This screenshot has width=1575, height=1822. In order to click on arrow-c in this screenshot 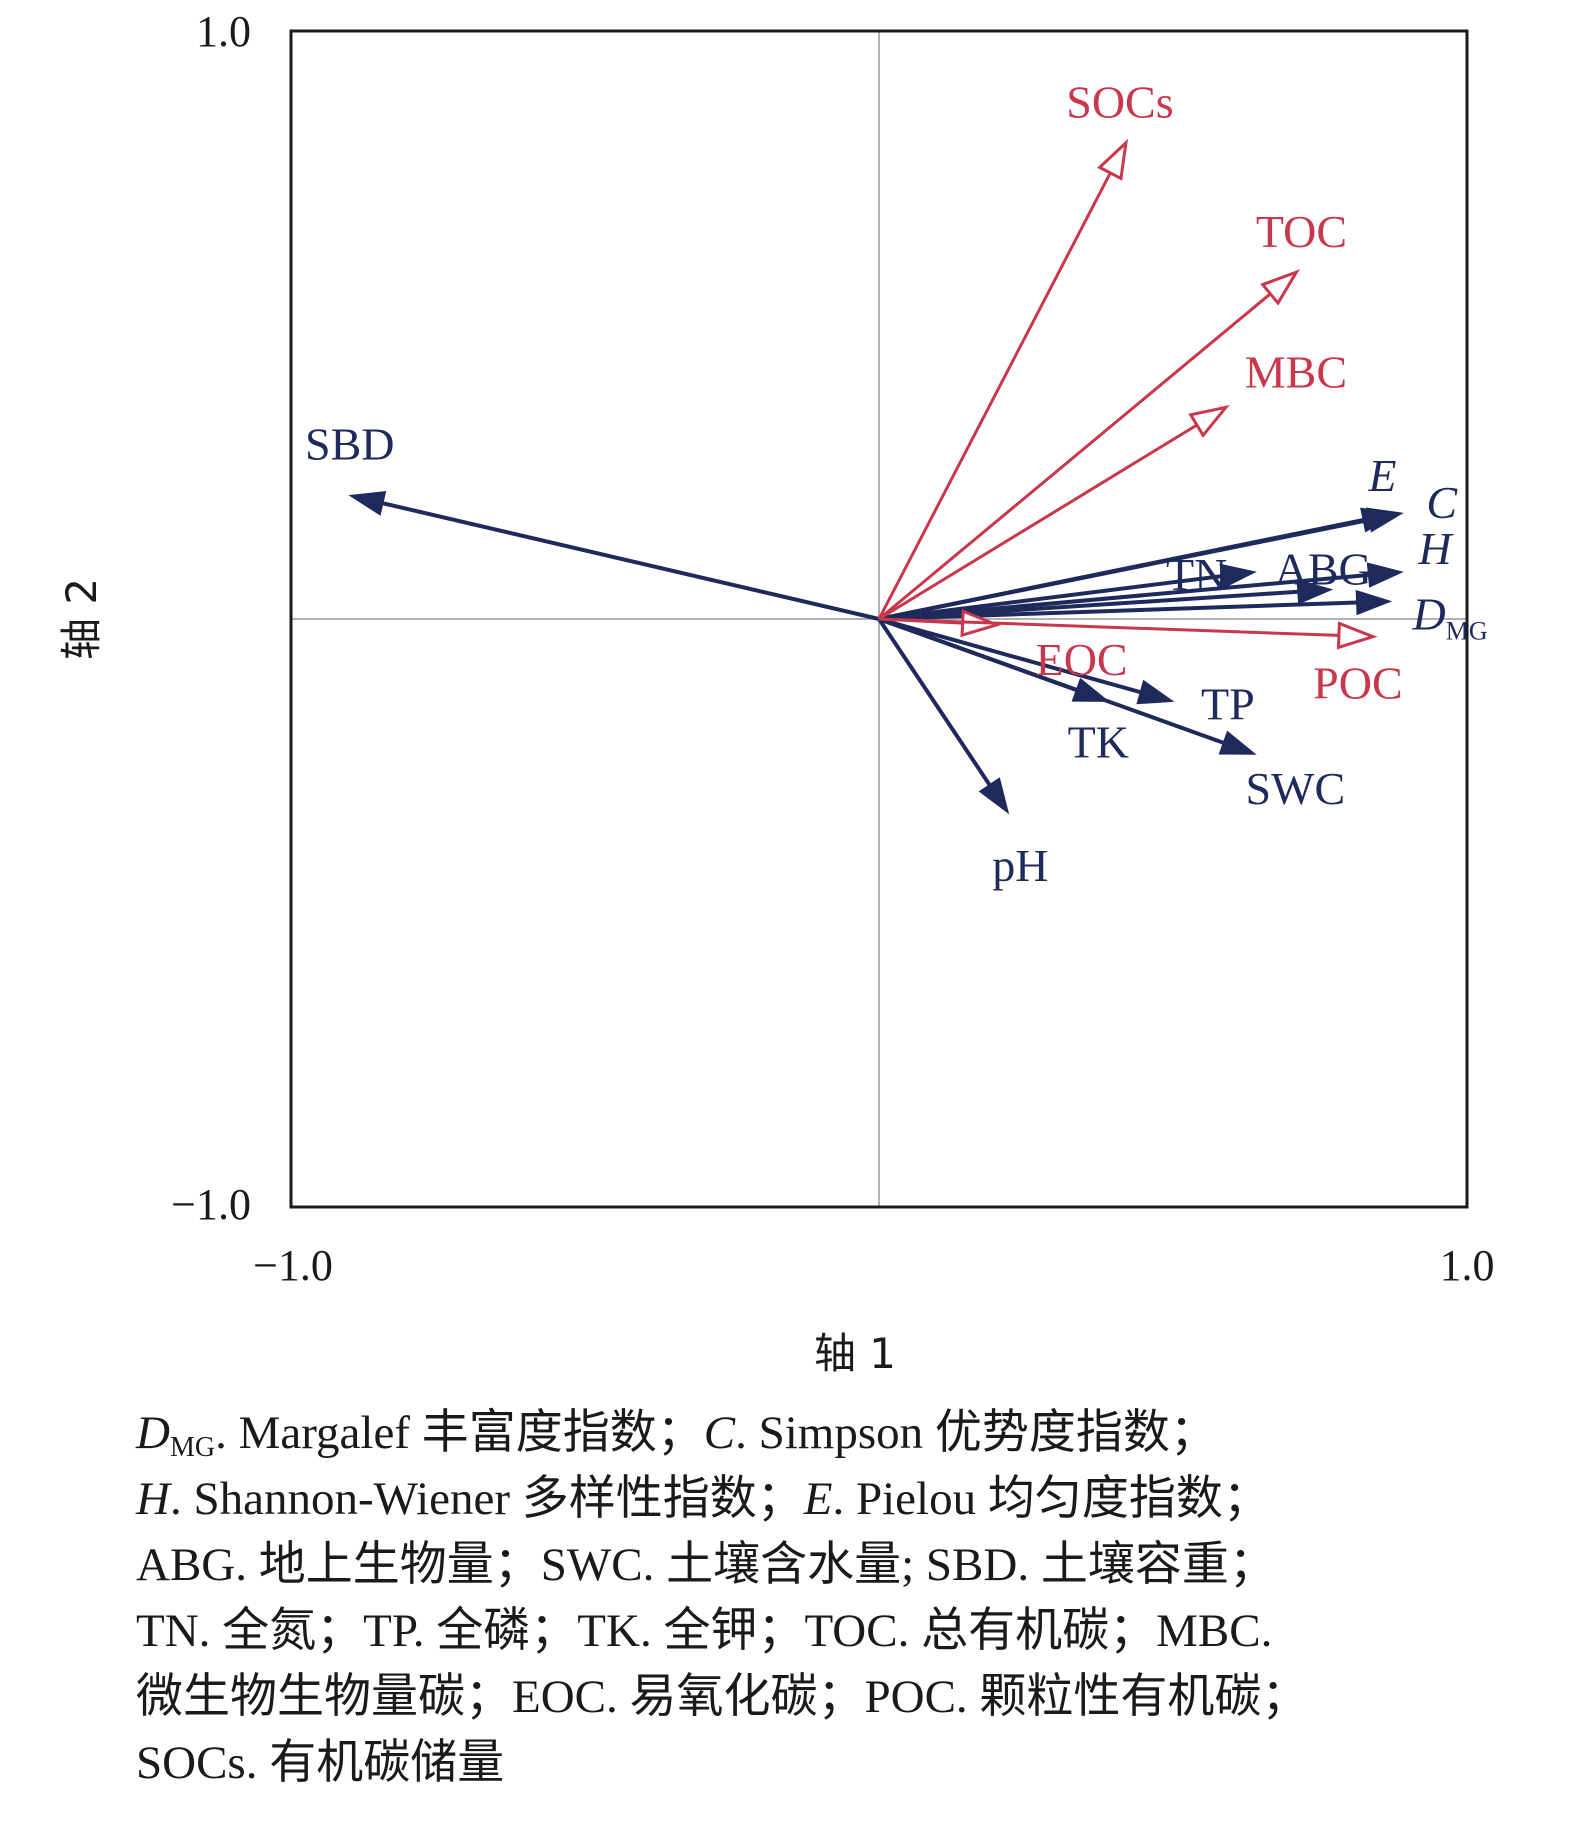, I will do `click(1141, 564)`.